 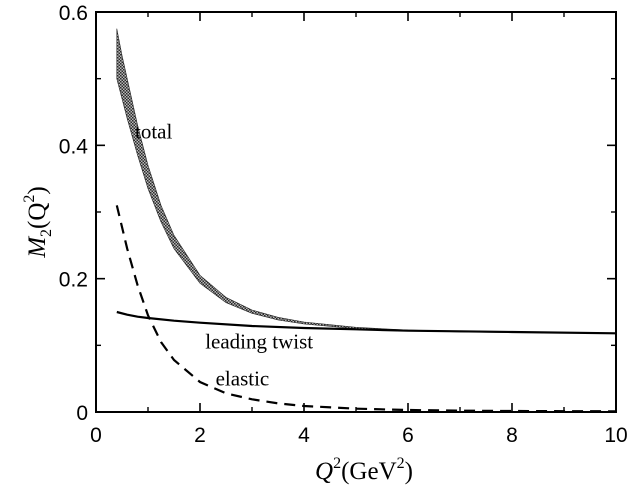 I want to click on y-tick-label: 0.6, so click(x=73, y=13).